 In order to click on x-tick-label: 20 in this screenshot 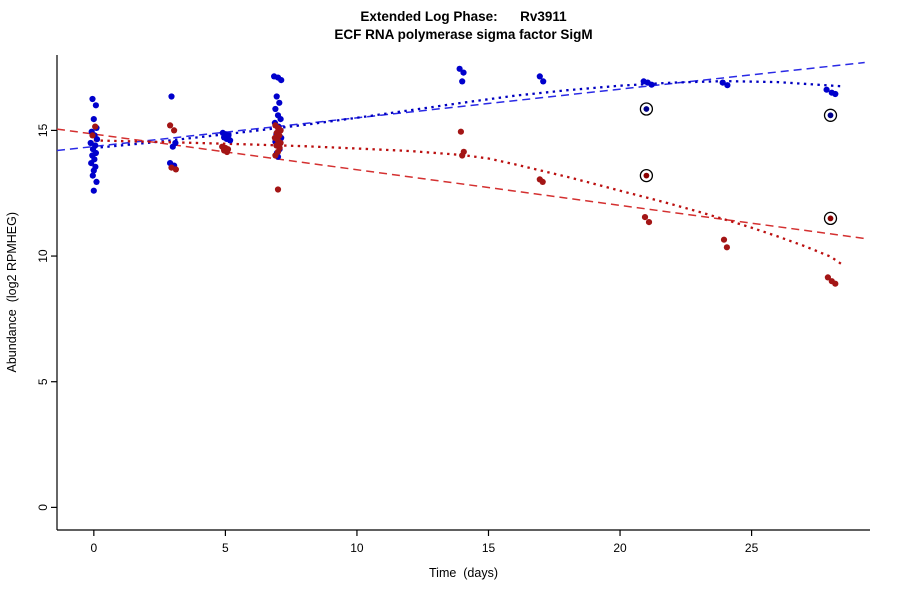, I will do `click(620, 548)`.